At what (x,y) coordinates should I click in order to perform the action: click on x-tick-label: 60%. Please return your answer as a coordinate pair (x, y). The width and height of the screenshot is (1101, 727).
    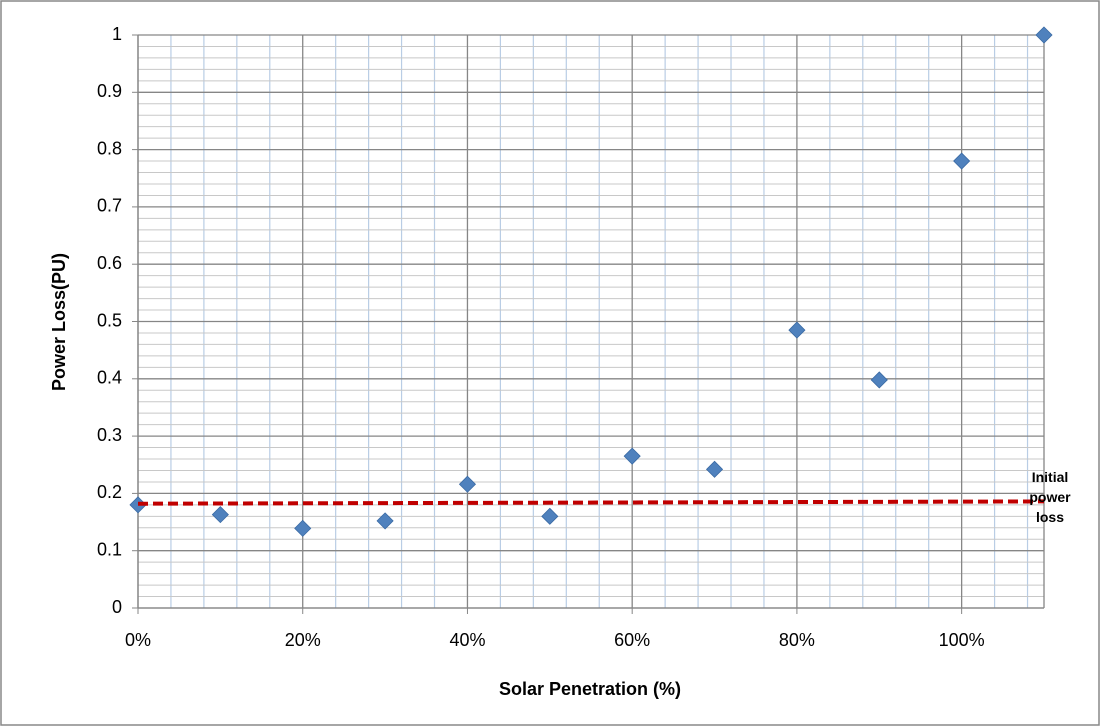
    Looking at the image, I should click on (632, 640).